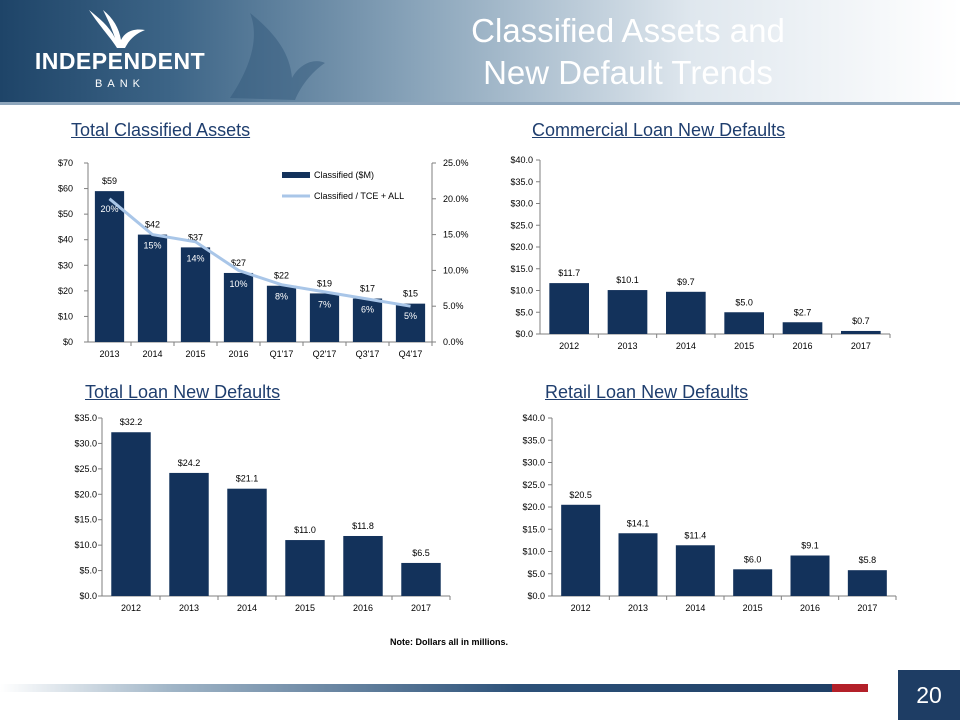 The height and width of the screenshot is (720, 960). What do you see at coordinates (421, 553) in the screenshot?
I see `bar-value-label: $6.5` at bounding box center [421, 553].